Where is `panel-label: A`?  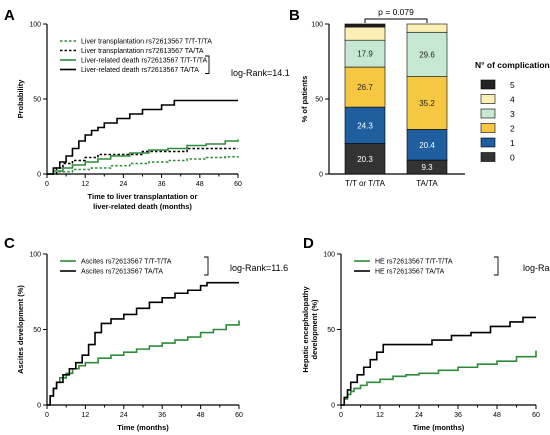
panel-label: A is located at coordinates (9, 15).